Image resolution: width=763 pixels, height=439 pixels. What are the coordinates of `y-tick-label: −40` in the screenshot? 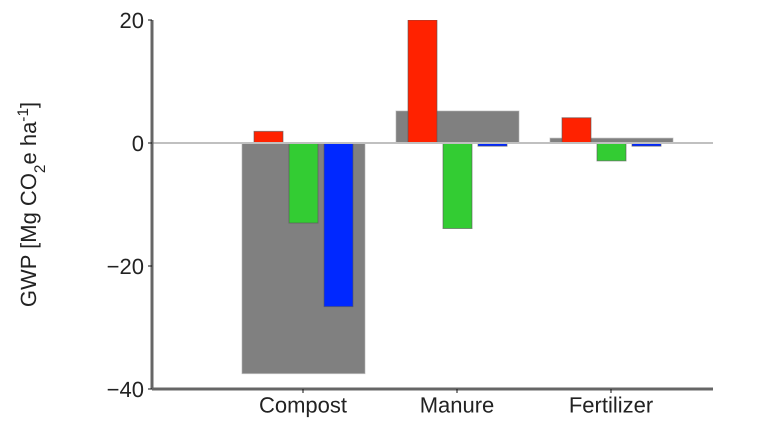 It's located at (125, 389).